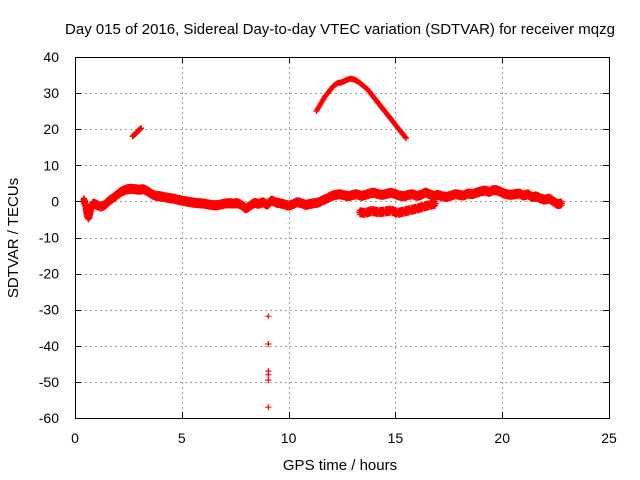 This screenshot has width=640, height=480. Describe the element at coordinates (51, 165) in the screenshot. I see `y-tick-label: 10` at that location.